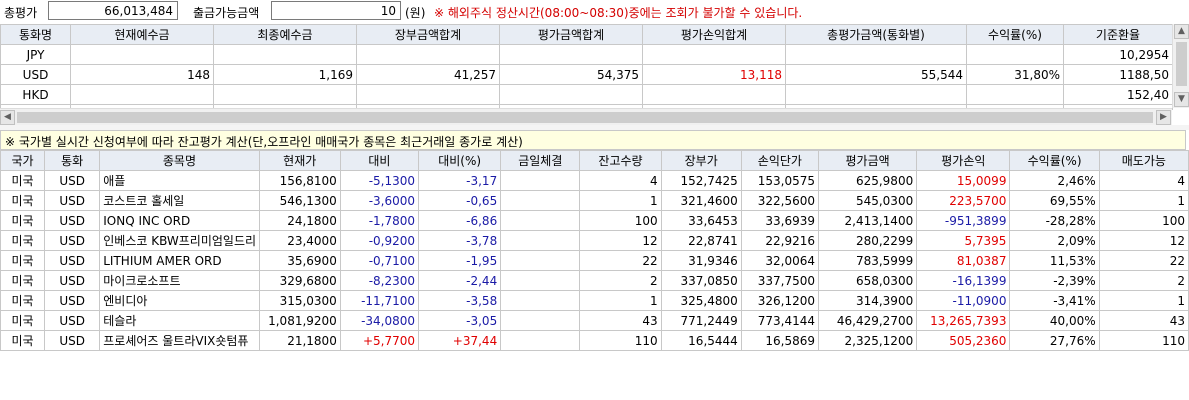 The image size is (1189, 400). What do you see at coordinates (714, 54) in the screenshot?
I see `currency-cell-pl-total` at bounding box center [714, 54].